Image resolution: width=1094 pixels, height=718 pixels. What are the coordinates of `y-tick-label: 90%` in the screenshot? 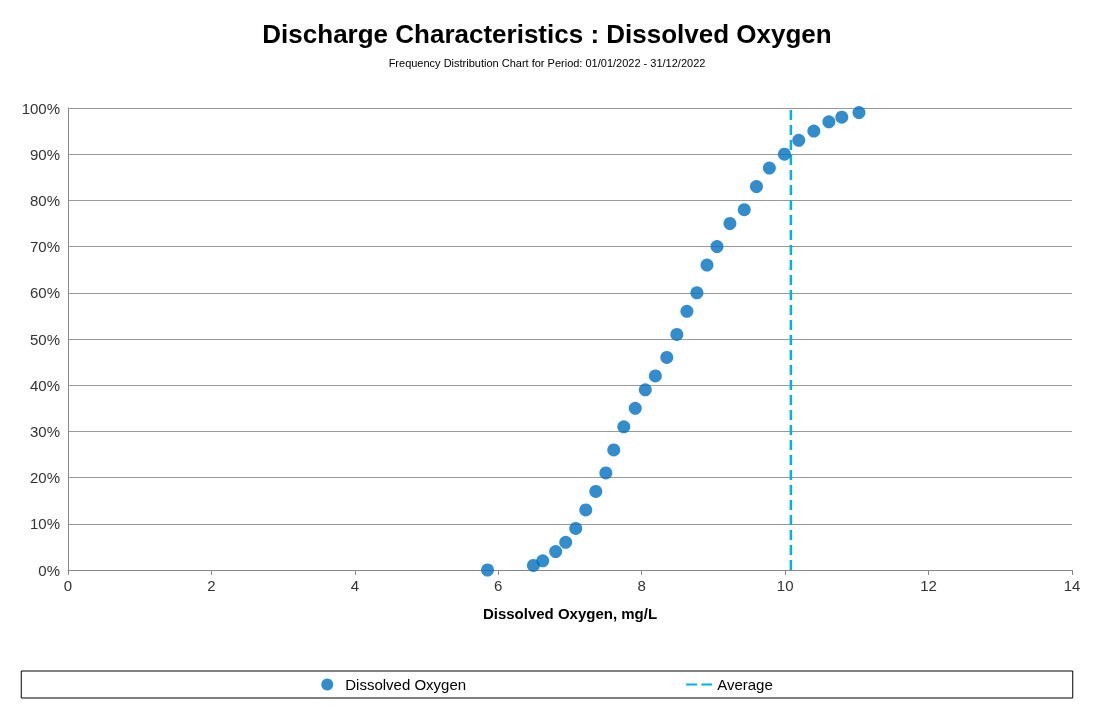 It's located at (44, 154).